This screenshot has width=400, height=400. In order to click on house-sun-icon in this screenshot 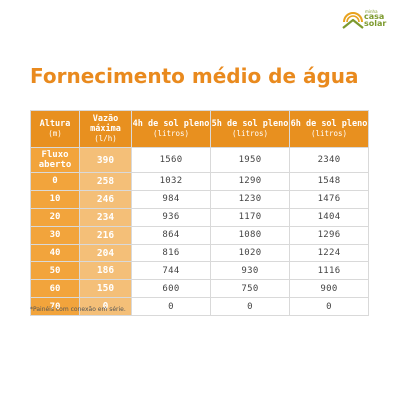, I will do `click(353, 20)`.